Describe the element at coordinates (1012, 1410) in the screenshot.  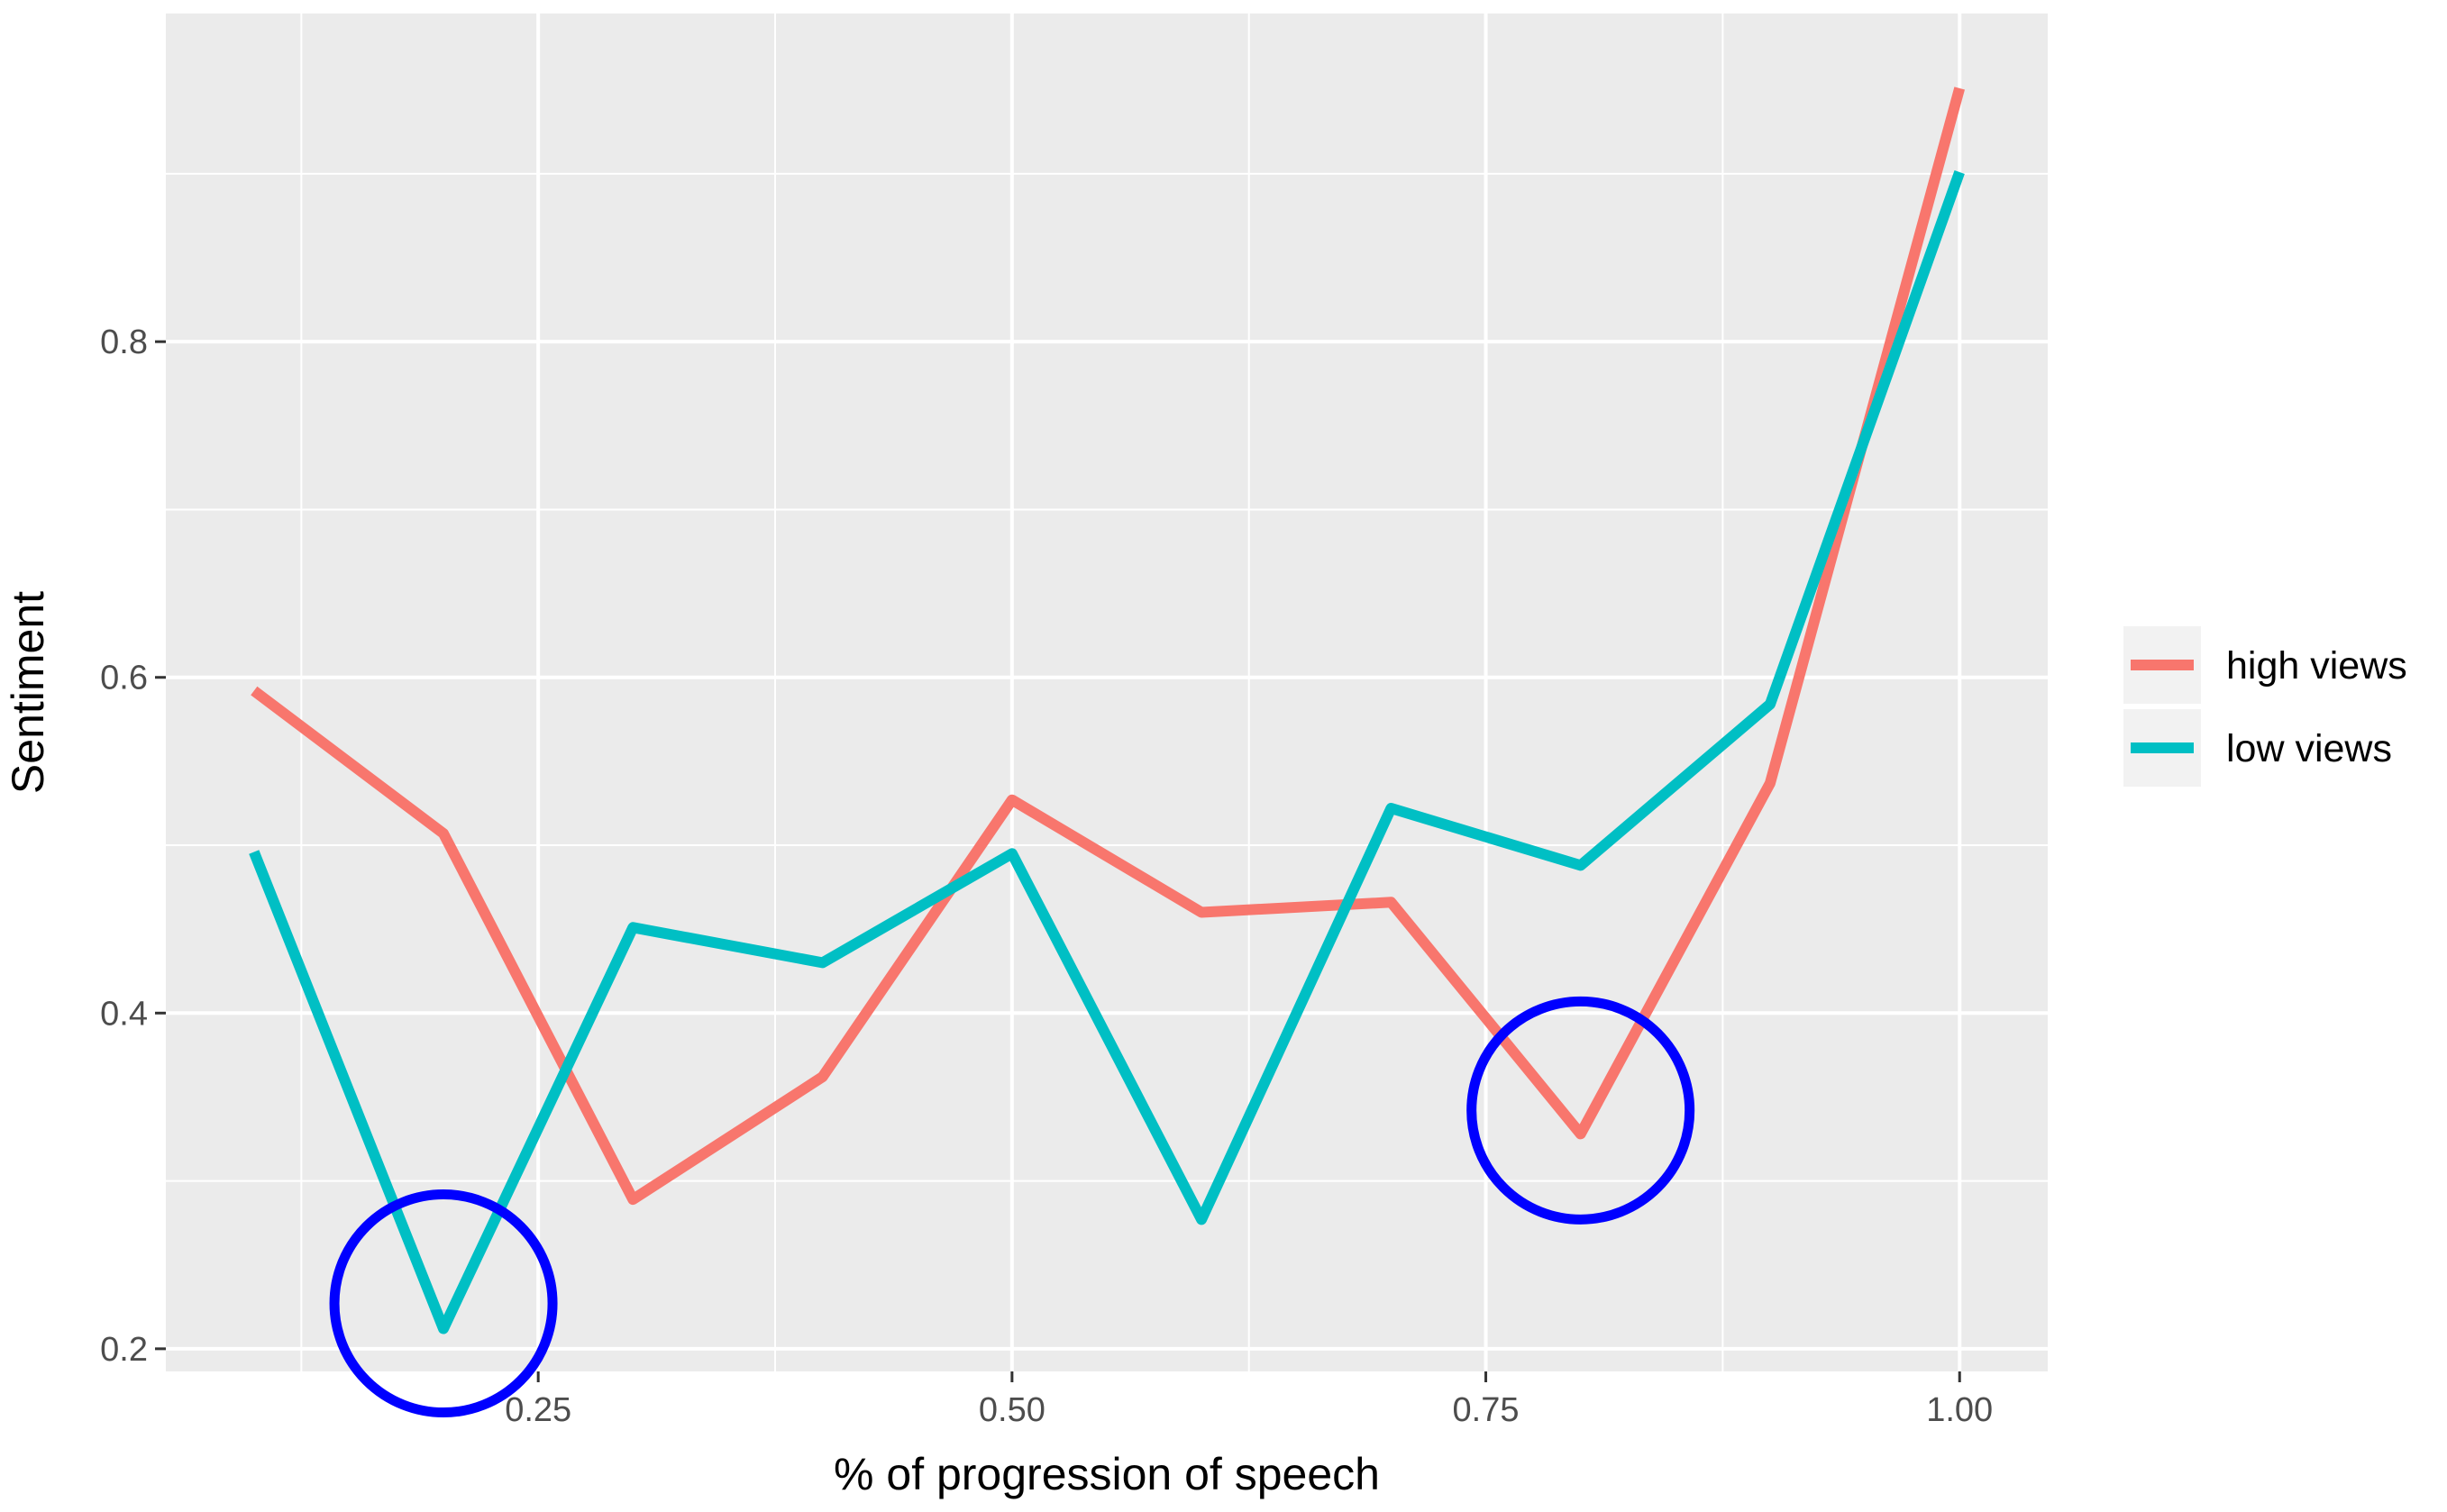
I see `x-tick-label: 0.50` at that location.